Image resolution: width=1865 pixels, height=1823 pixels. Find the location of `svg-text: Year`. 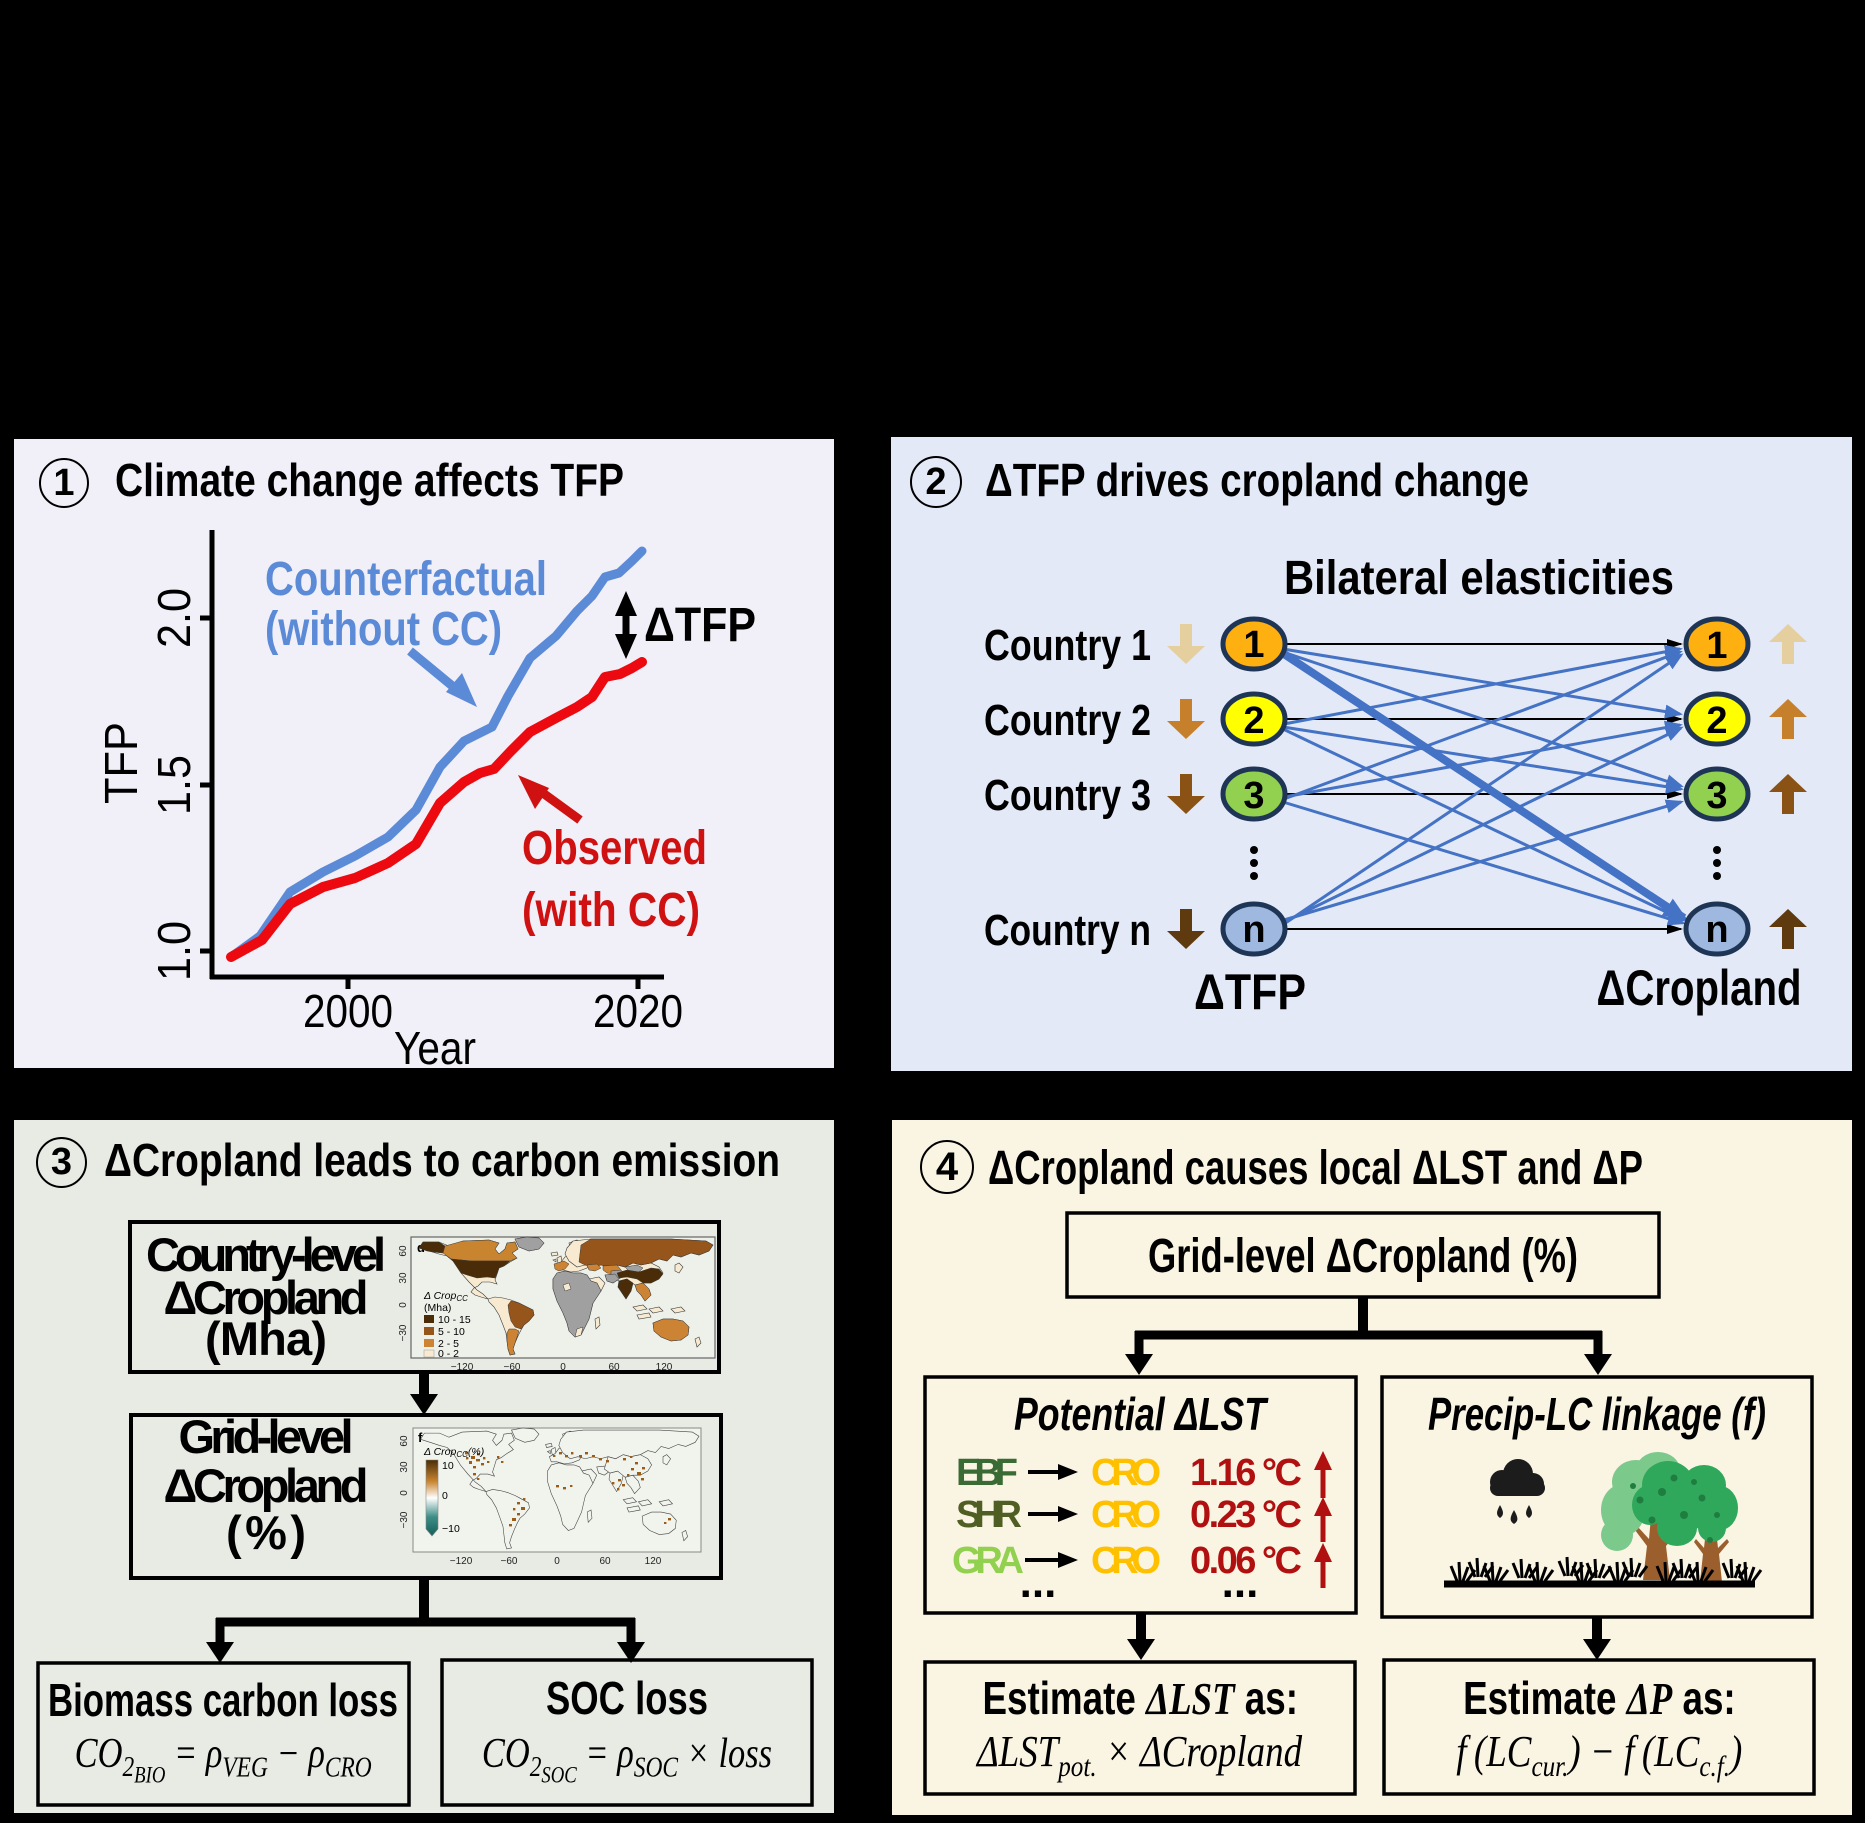

svg-text: Year is located at coordinates (435, 1045).